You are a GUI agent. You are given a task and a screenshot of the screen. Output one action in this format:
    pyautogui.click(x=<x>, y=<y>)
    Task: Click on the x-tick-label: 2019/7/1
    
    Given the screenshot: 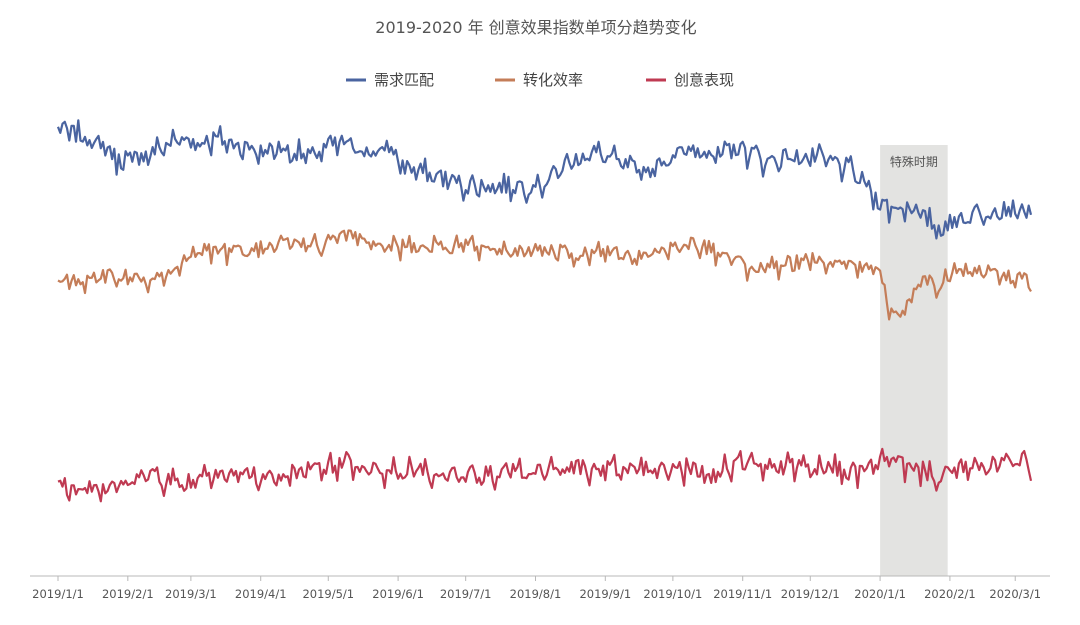 What is the action you would take?
    pyautogui.click(x=466, y=594)
    